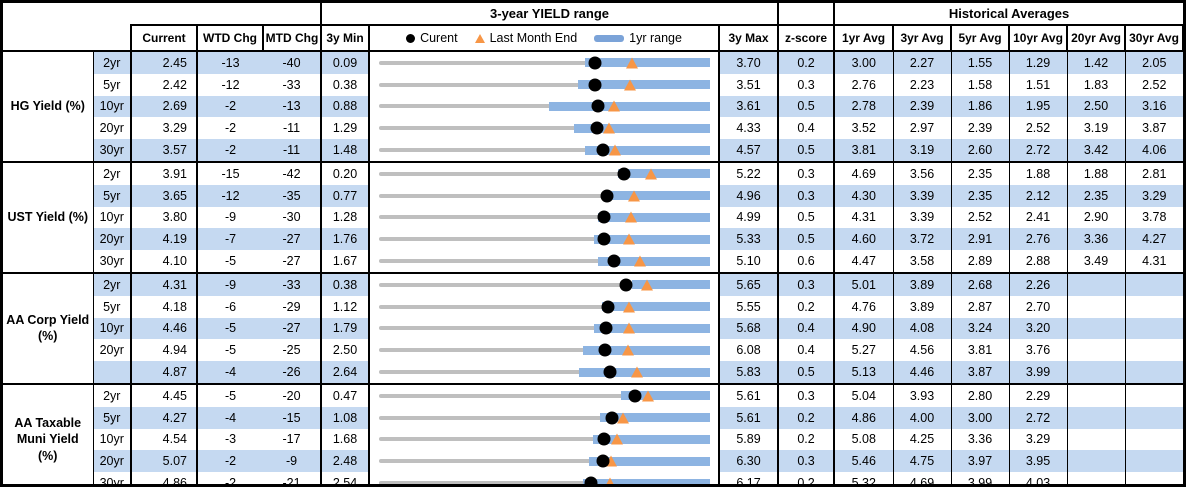 Image resolution: width=1186 pixels, height=487 pixels. Describe the element at coordinates (748, 461) in the screenshot. I see `cell-3y-max: 6.30` at that location.